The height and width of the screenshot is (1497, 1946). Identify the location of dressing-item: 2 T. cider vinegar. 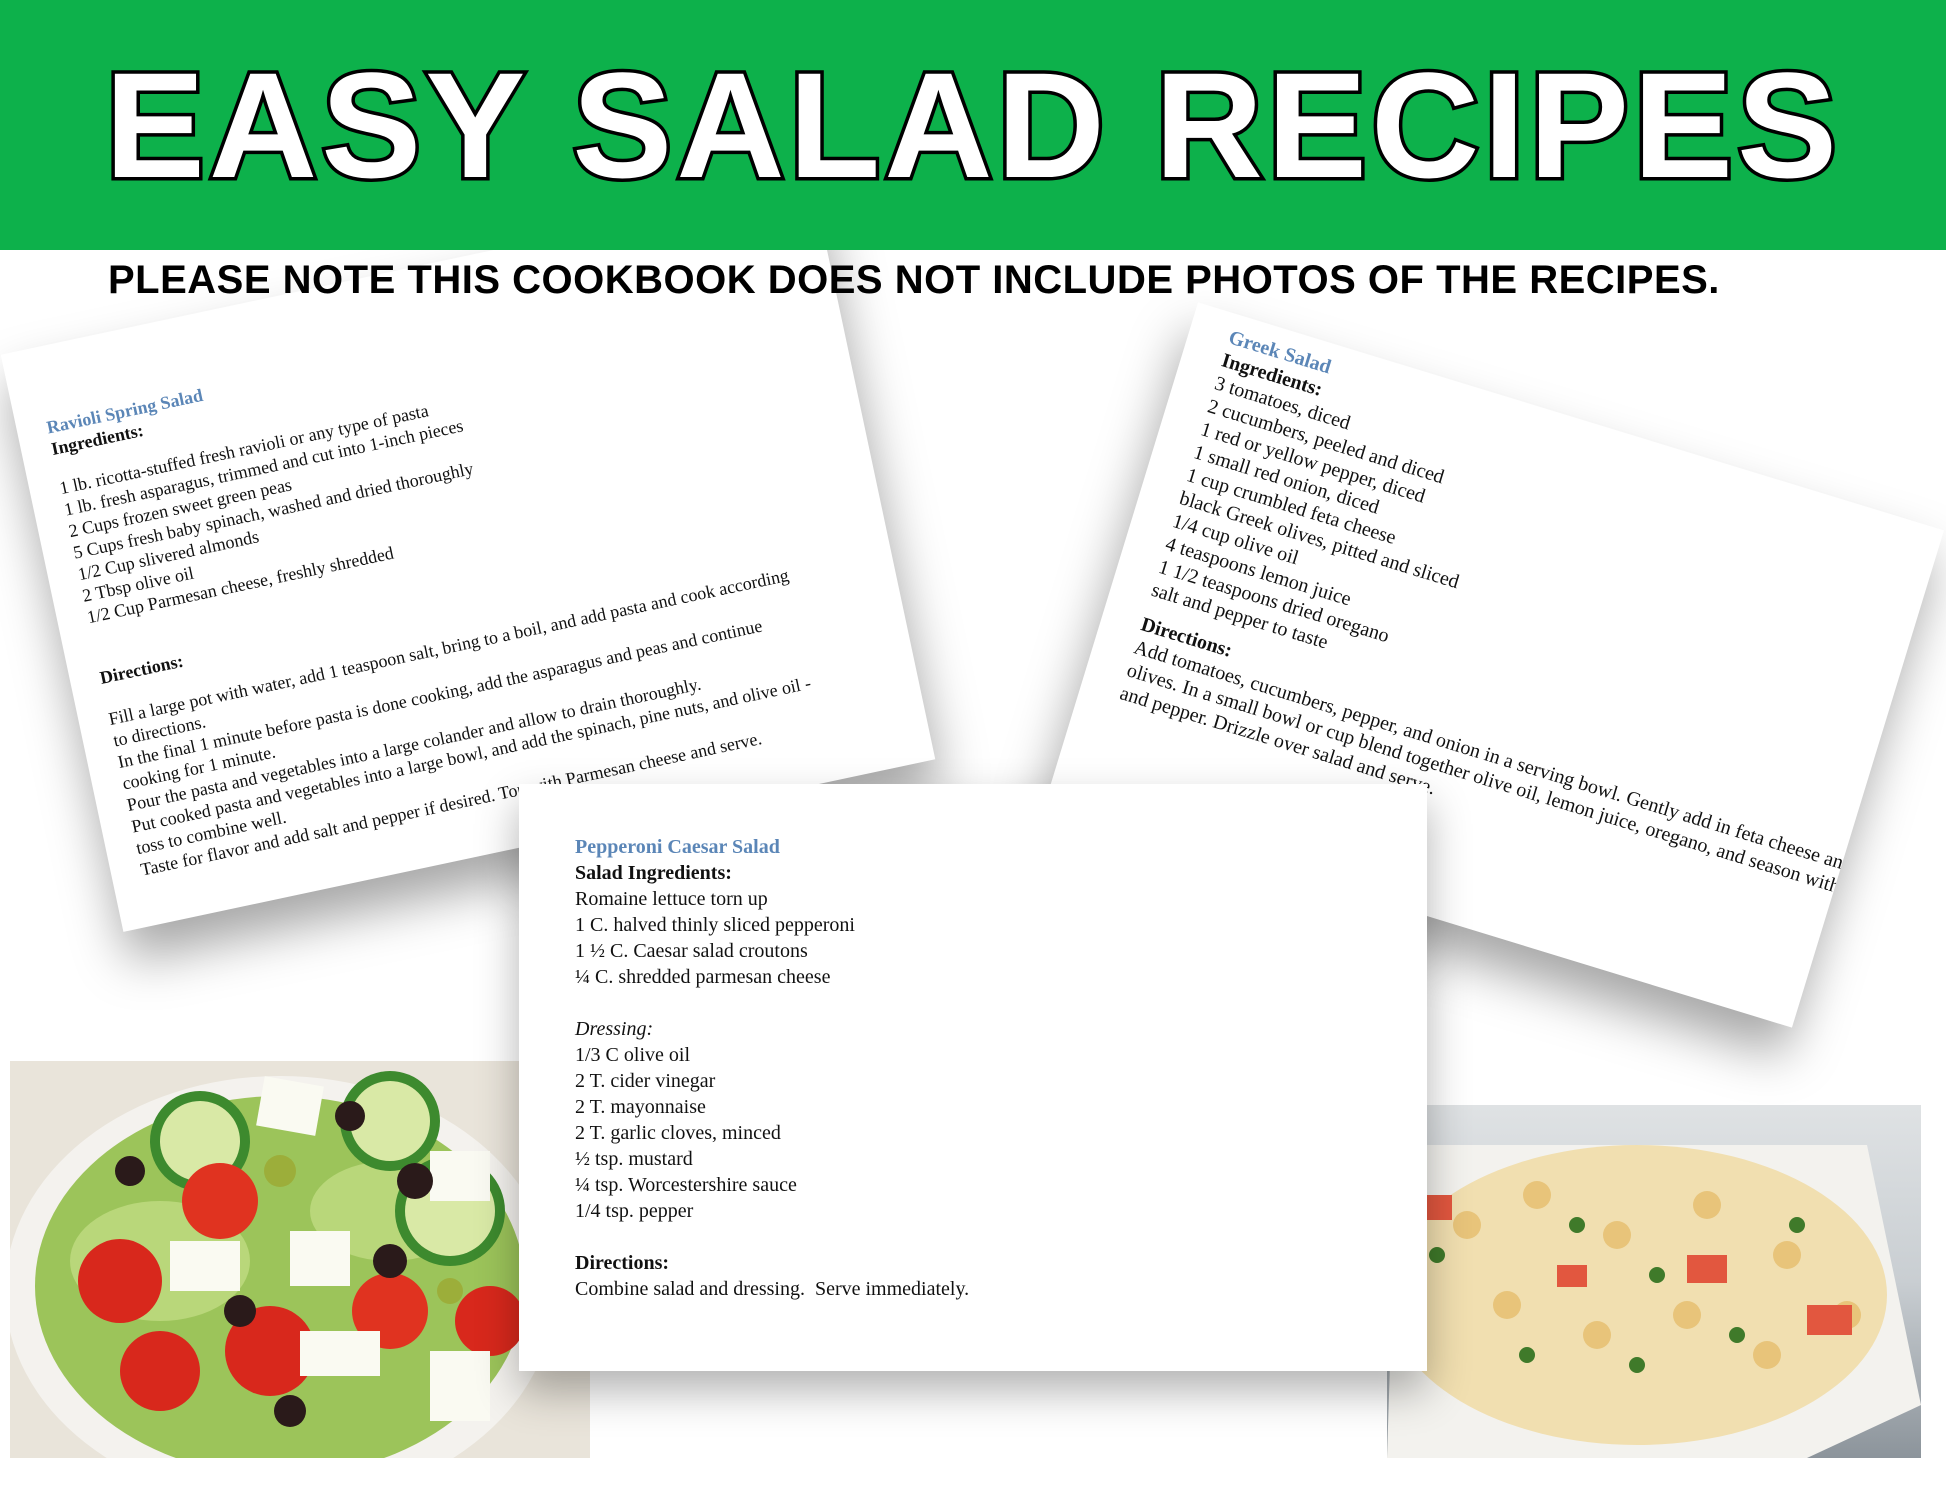
(645, 1081).